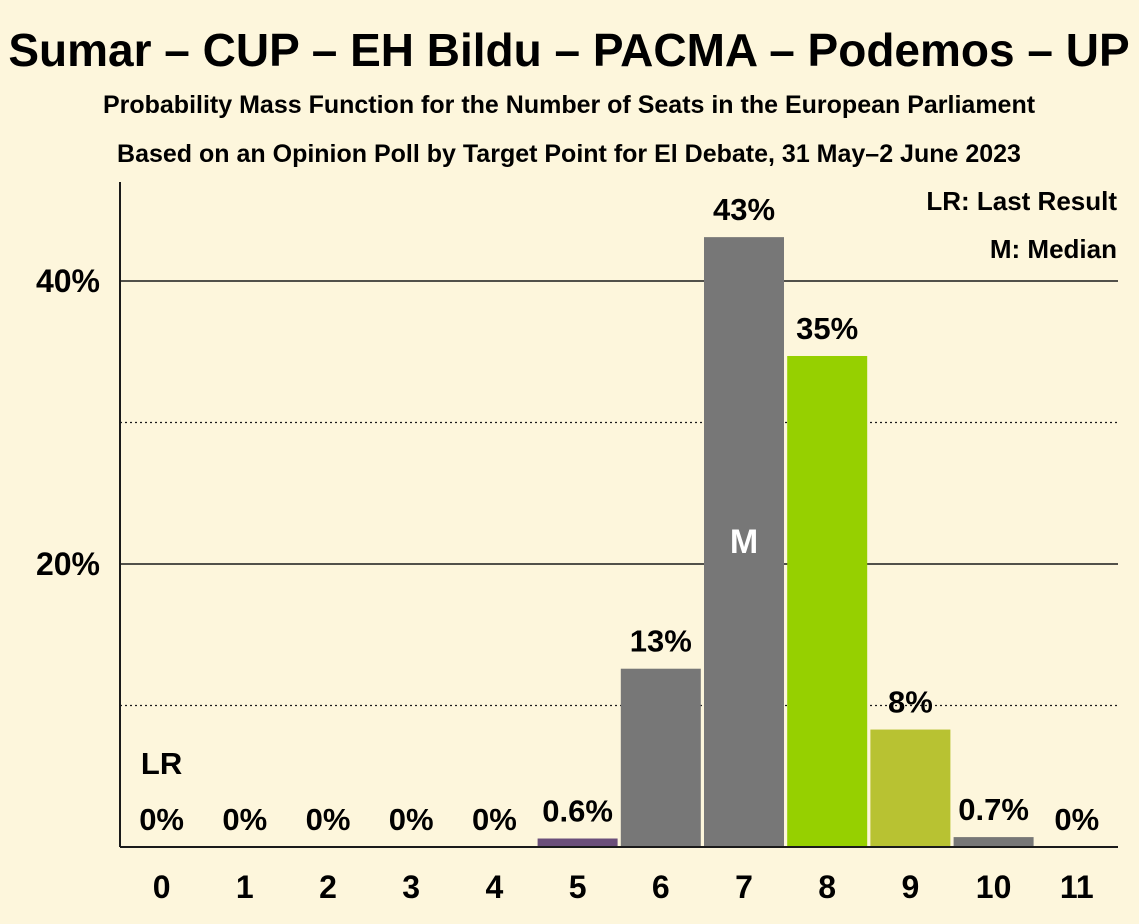 This screenshot has width=1139, height=924. What do you see at coordinates (495, 887) in the screenshot?
I see `x-tick-label: 4` at bounding box center [495, 887].